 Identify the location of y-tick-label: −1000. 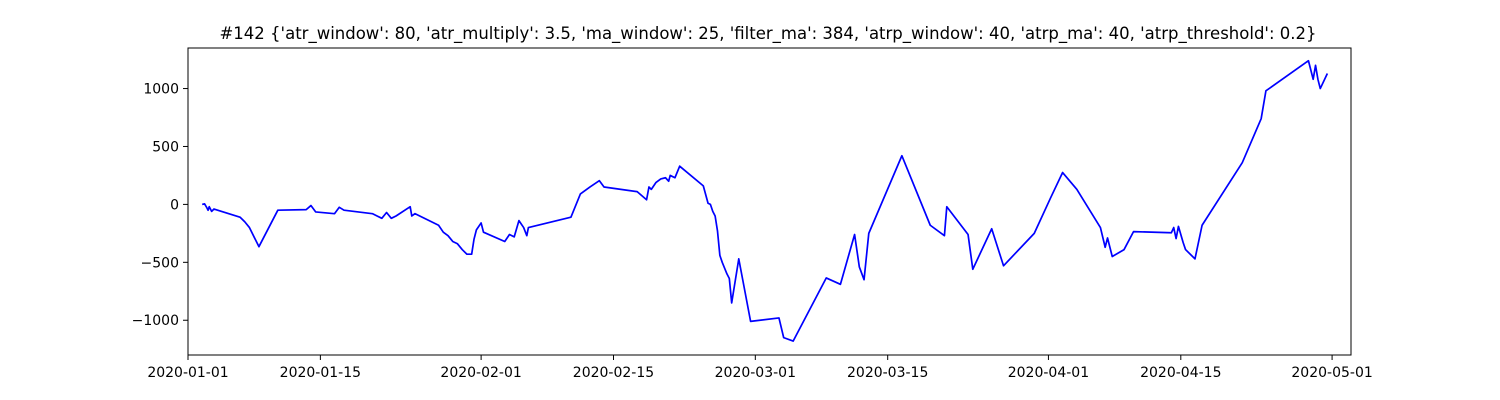
(155, 321).